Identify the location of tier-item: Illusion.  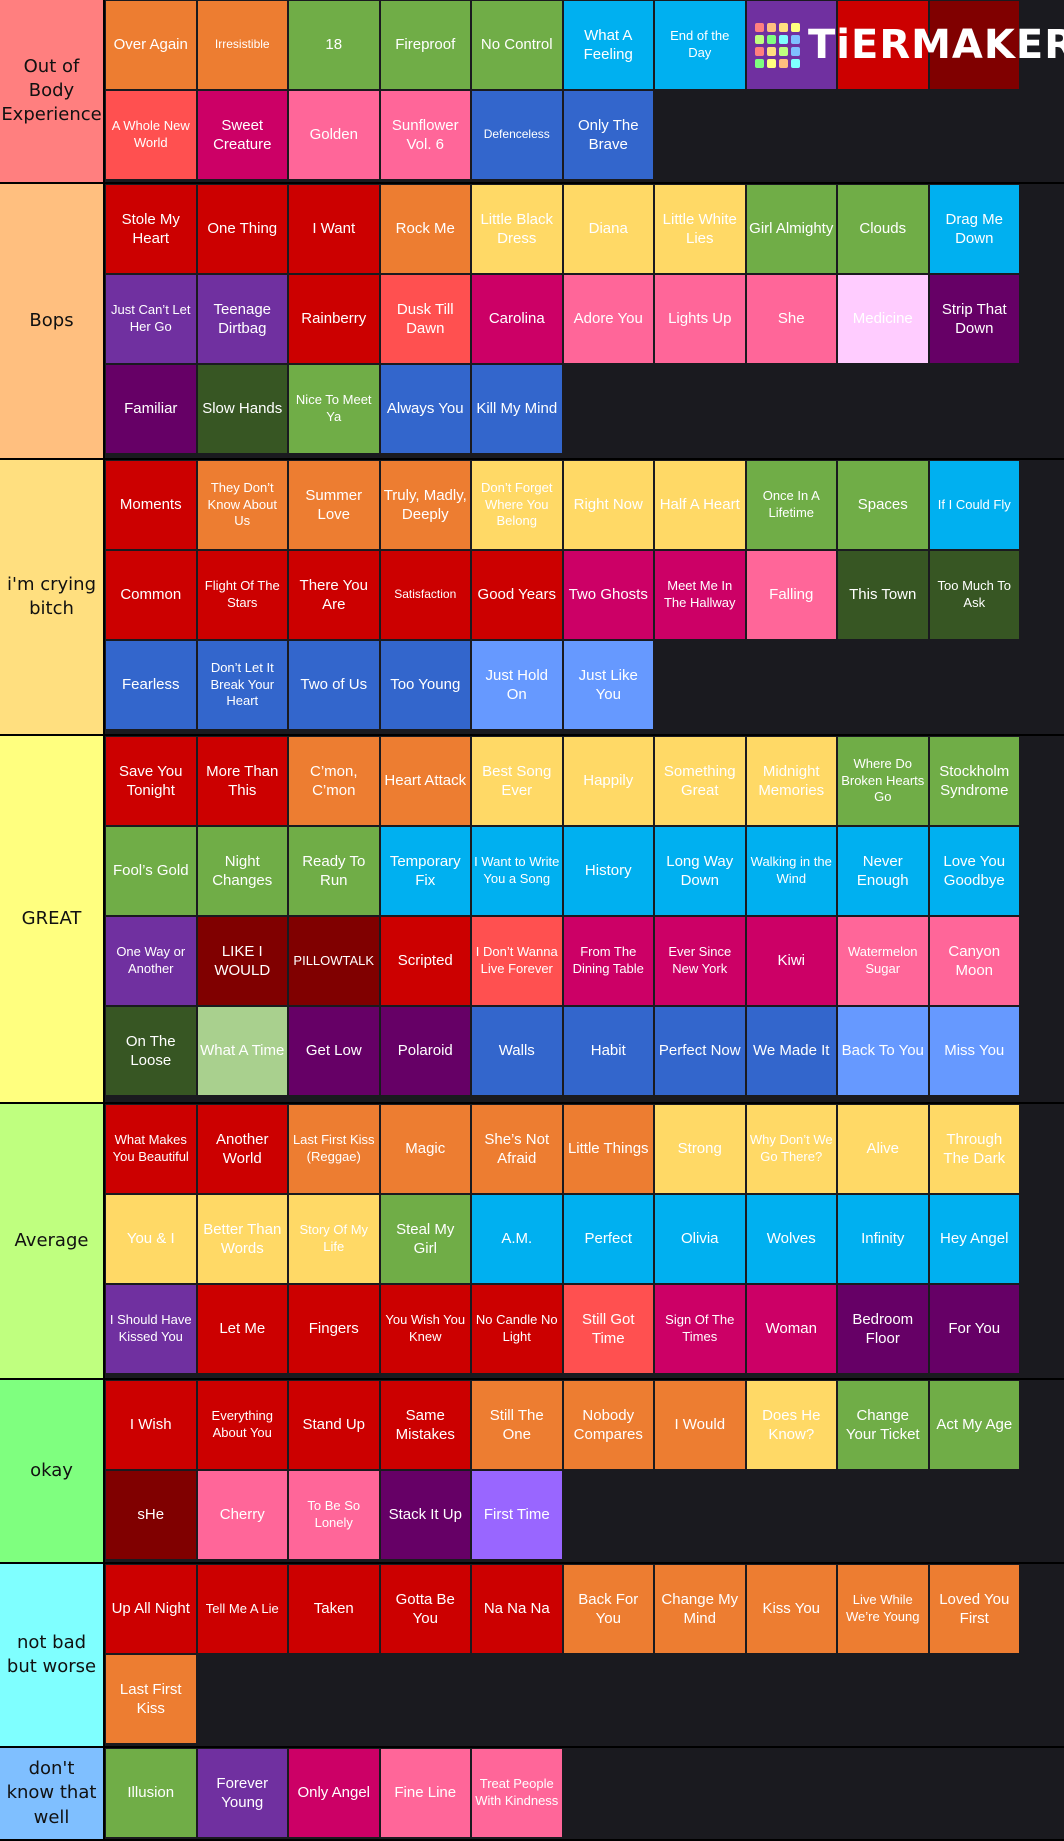
(151, 1793).